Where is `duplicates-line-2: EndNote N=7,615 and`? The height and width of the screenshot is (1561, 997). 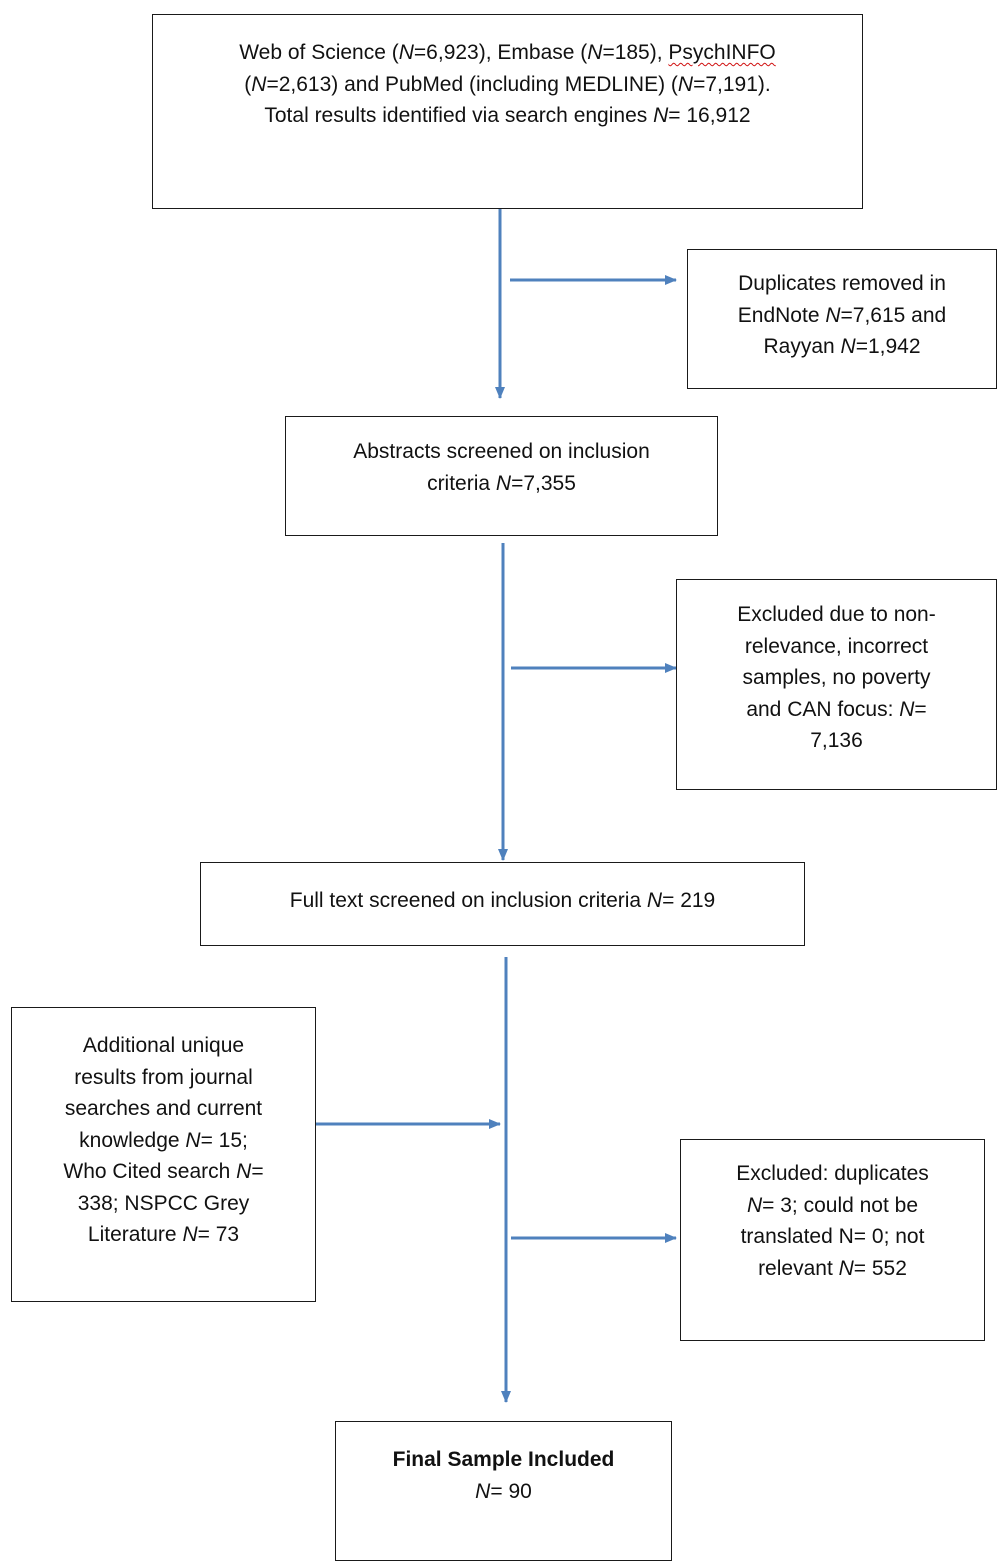 duplicates-line-2: EndNote N=7,615 and is located at coordinates (842, 315).